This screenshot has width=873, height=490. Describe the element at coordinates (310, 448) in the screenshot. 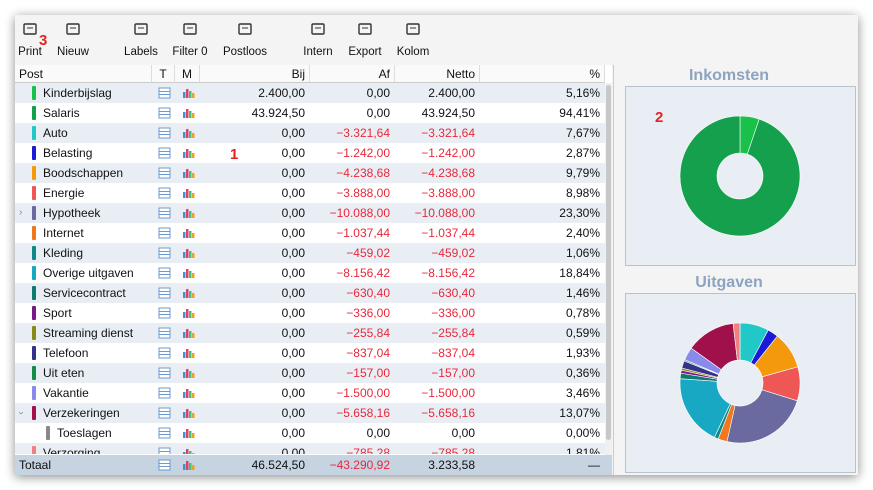

I see `table-row: Verzorging 0,00 −785,28 −785,28 1,81%` at that location.